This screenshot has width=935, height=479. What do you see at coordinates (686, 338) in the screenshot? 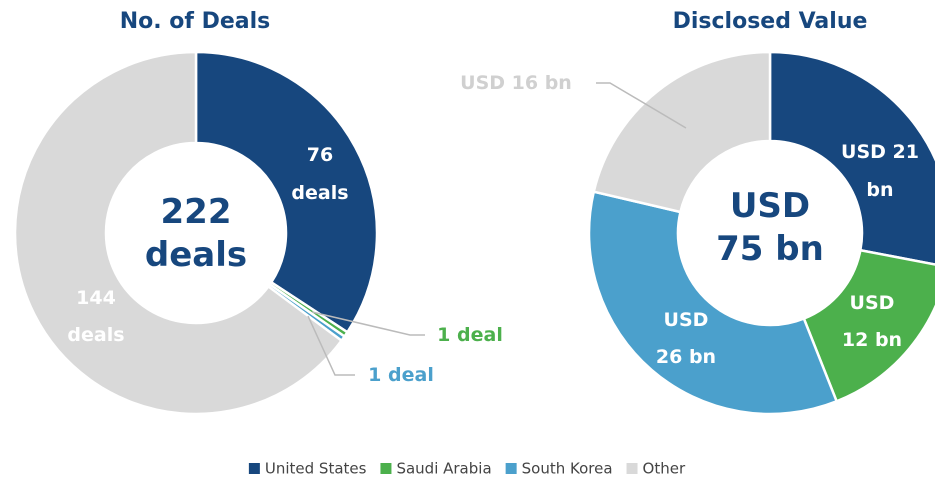
I see `value-label: USD 26 bn` at bounding box center [686, 338].